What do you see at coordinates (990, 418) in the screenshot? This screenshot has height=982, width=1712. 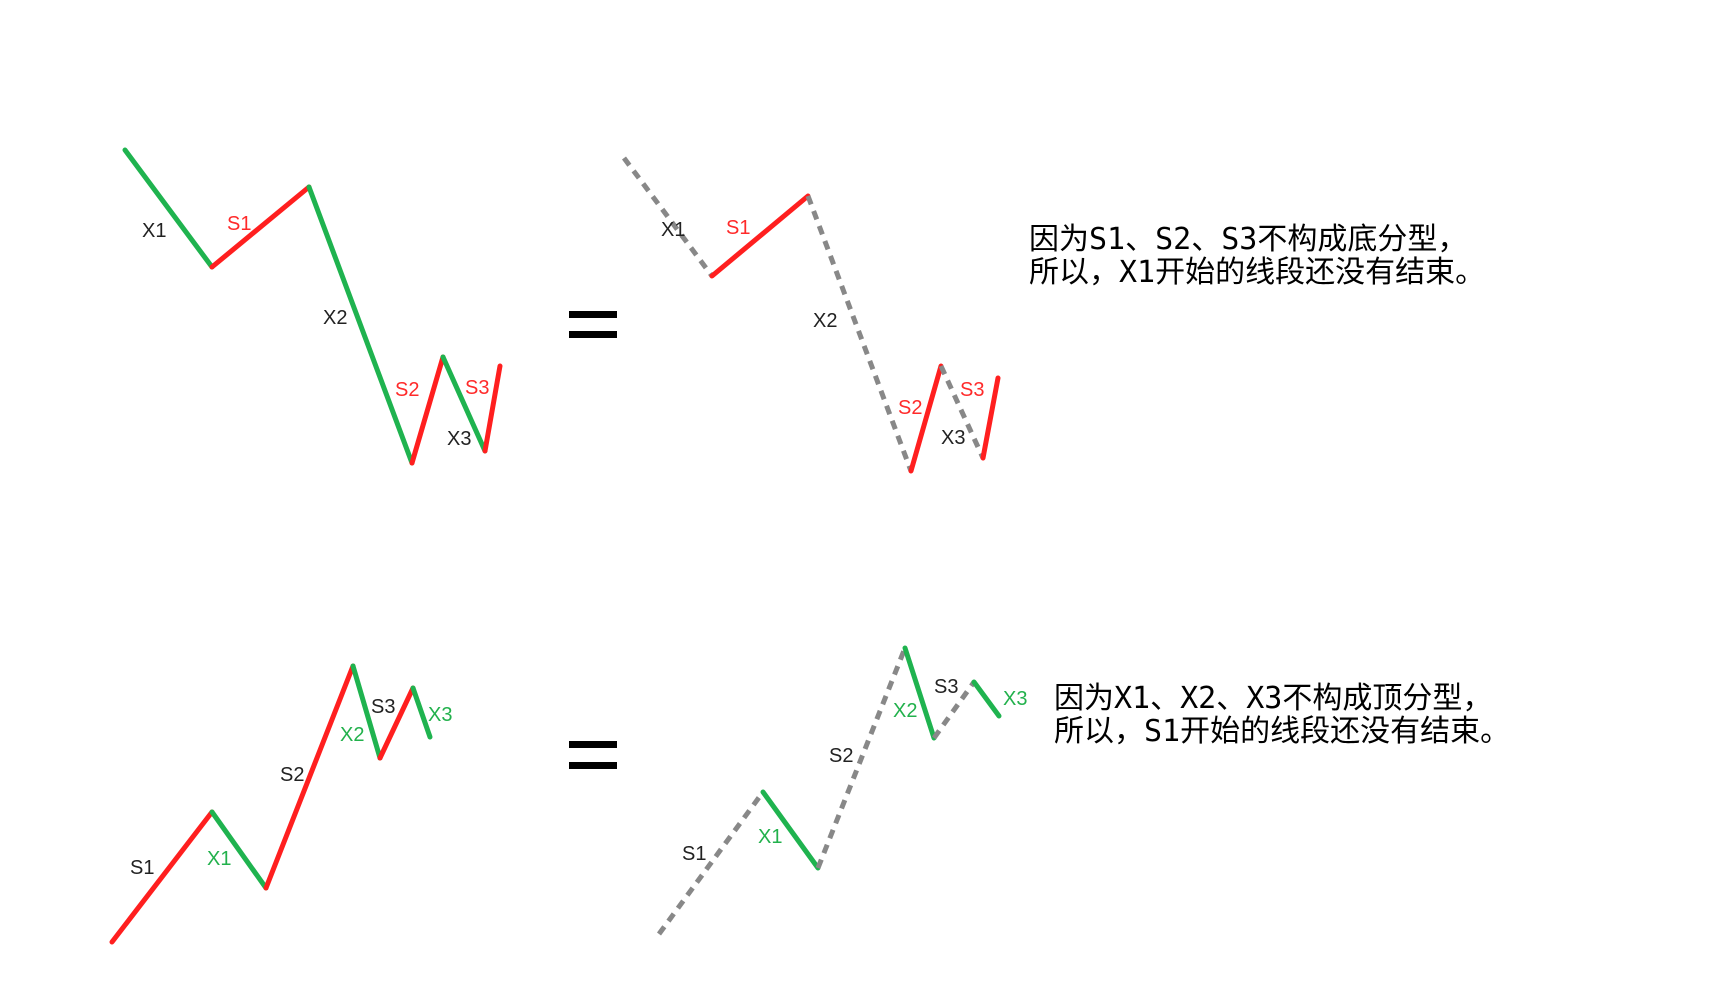 I see `top-right-s3-stroke` at bounding box center [990, 418].